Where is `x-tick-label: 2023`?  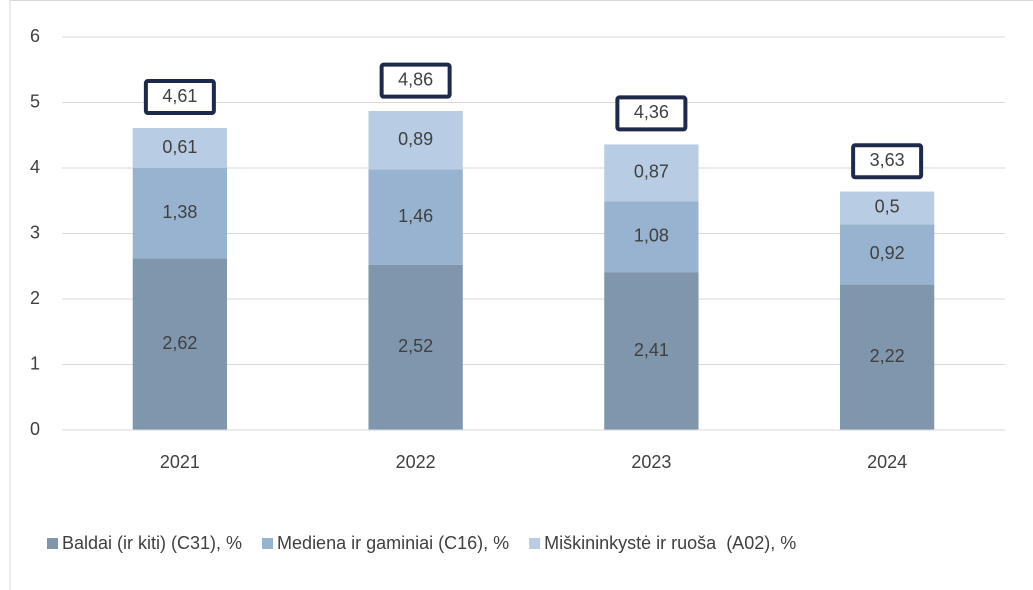
x-tick-label: 2023 is located at coordinates (651, 462).